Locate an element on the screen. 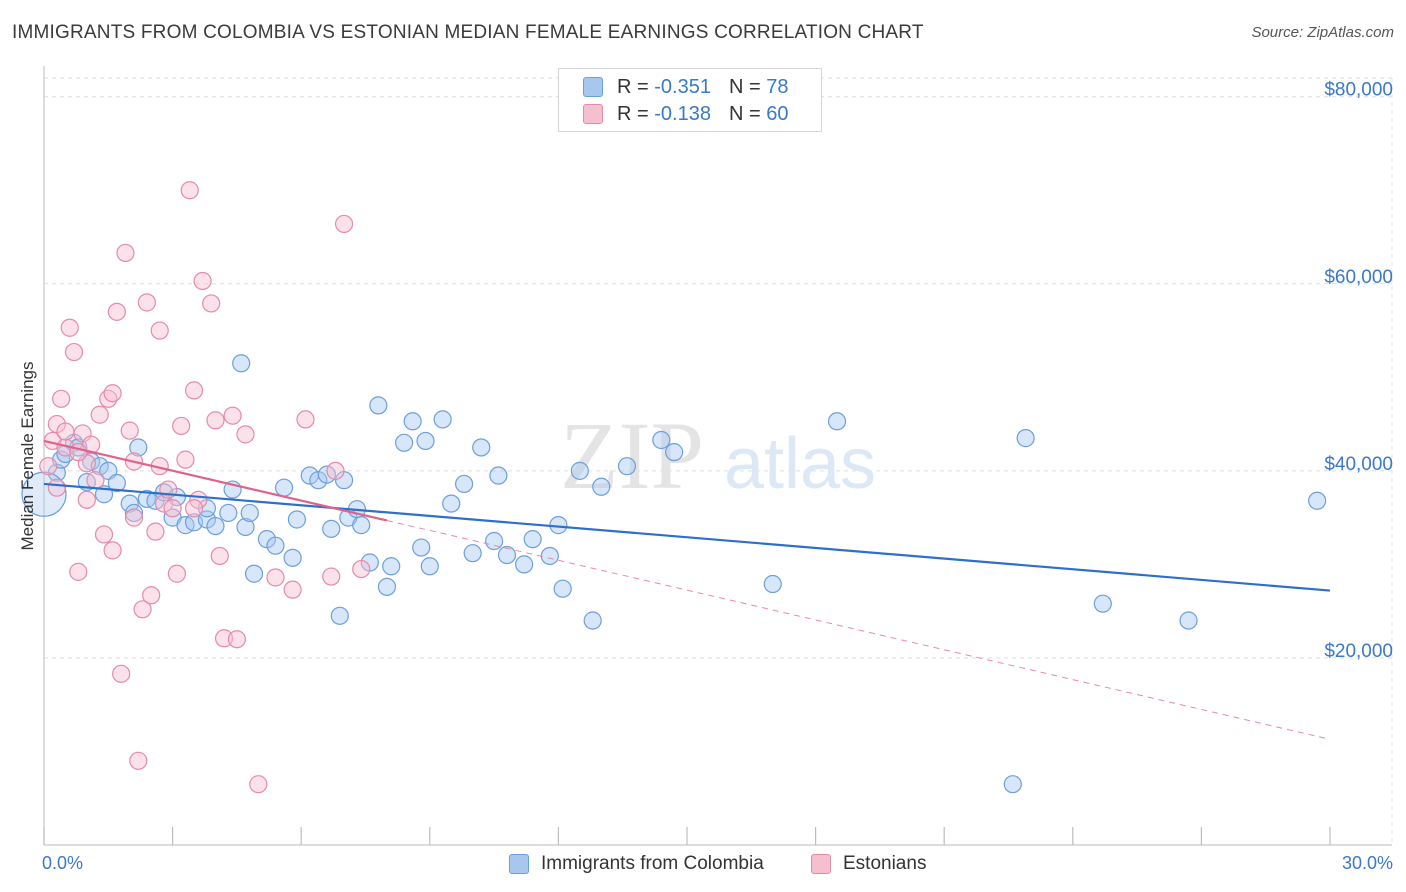  legend-n-colombia: 78 is located at coordinates (777, 86).